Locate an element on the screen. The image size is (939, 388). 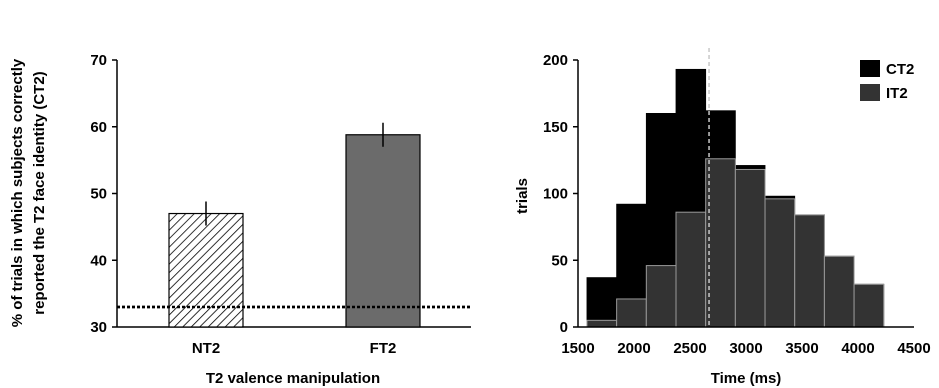
left-y-tick-label: 50 is located at coordinates (98, 194).